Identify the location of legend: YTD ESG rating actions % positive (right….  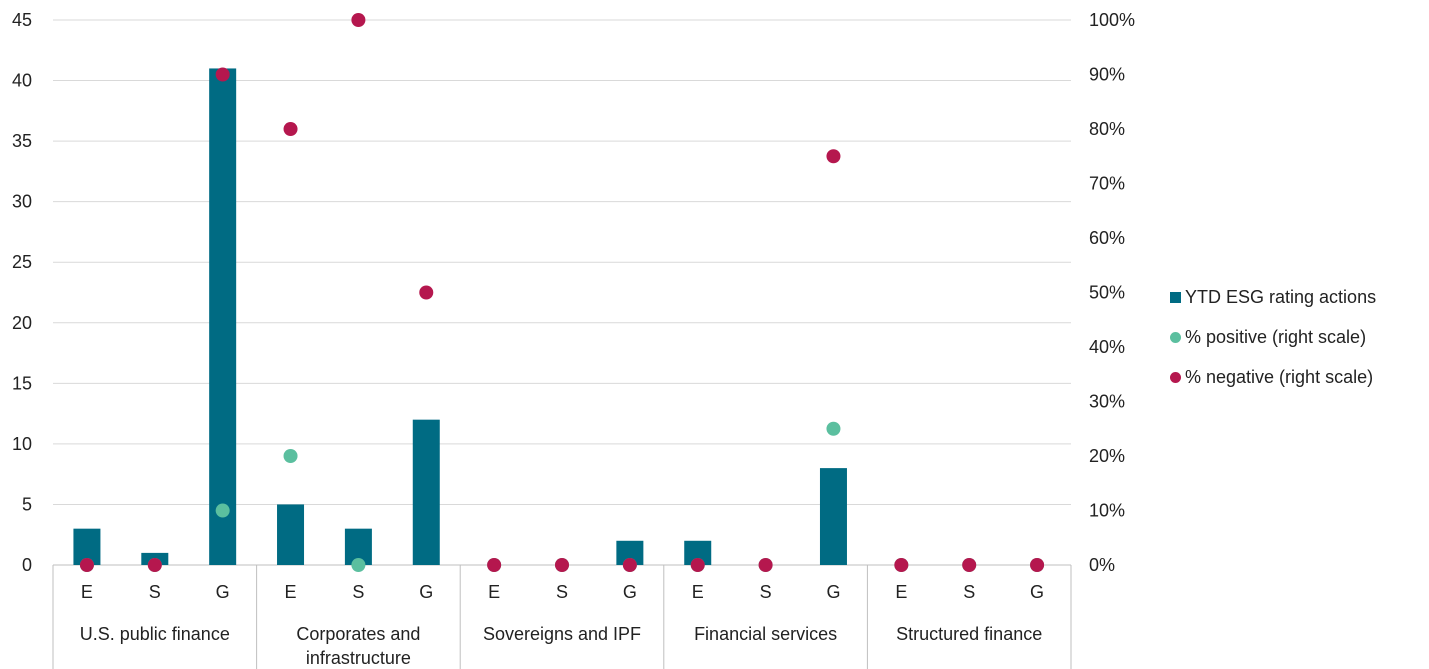
(1273, 346).